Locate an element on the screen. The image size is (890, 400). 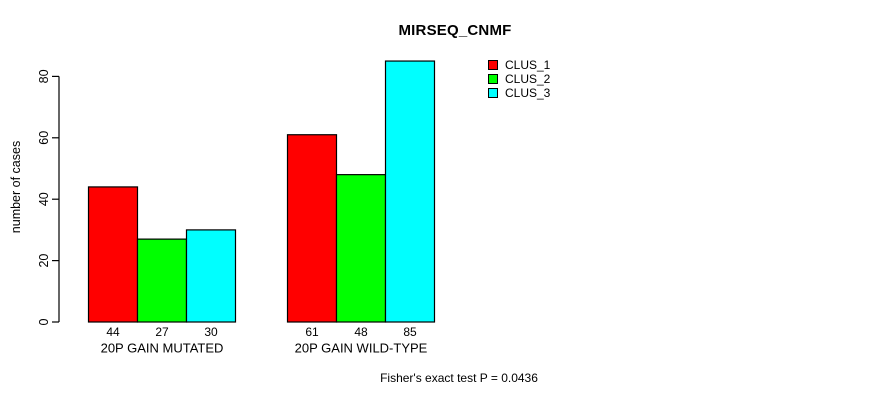
bar-clus_3-group2 is located at coordinates (410, 191).